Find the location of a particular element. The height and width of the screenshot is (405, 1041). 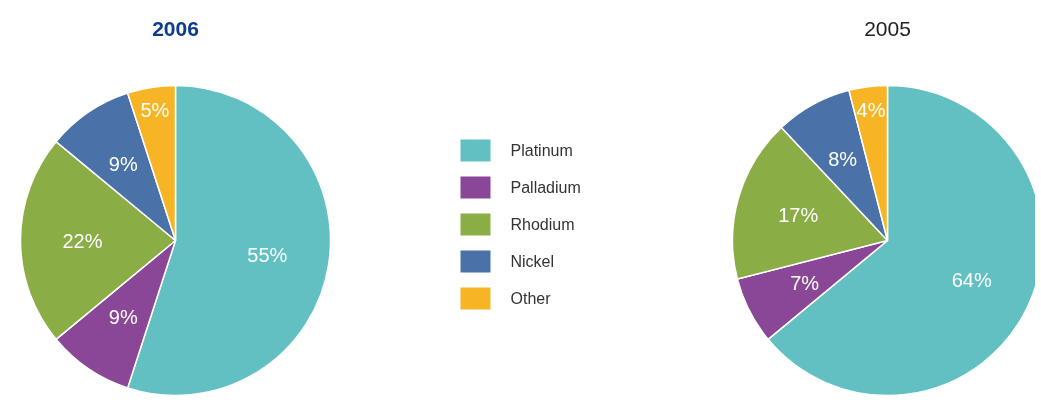

legend-label: Nickel is located at coordinates (532, 261).